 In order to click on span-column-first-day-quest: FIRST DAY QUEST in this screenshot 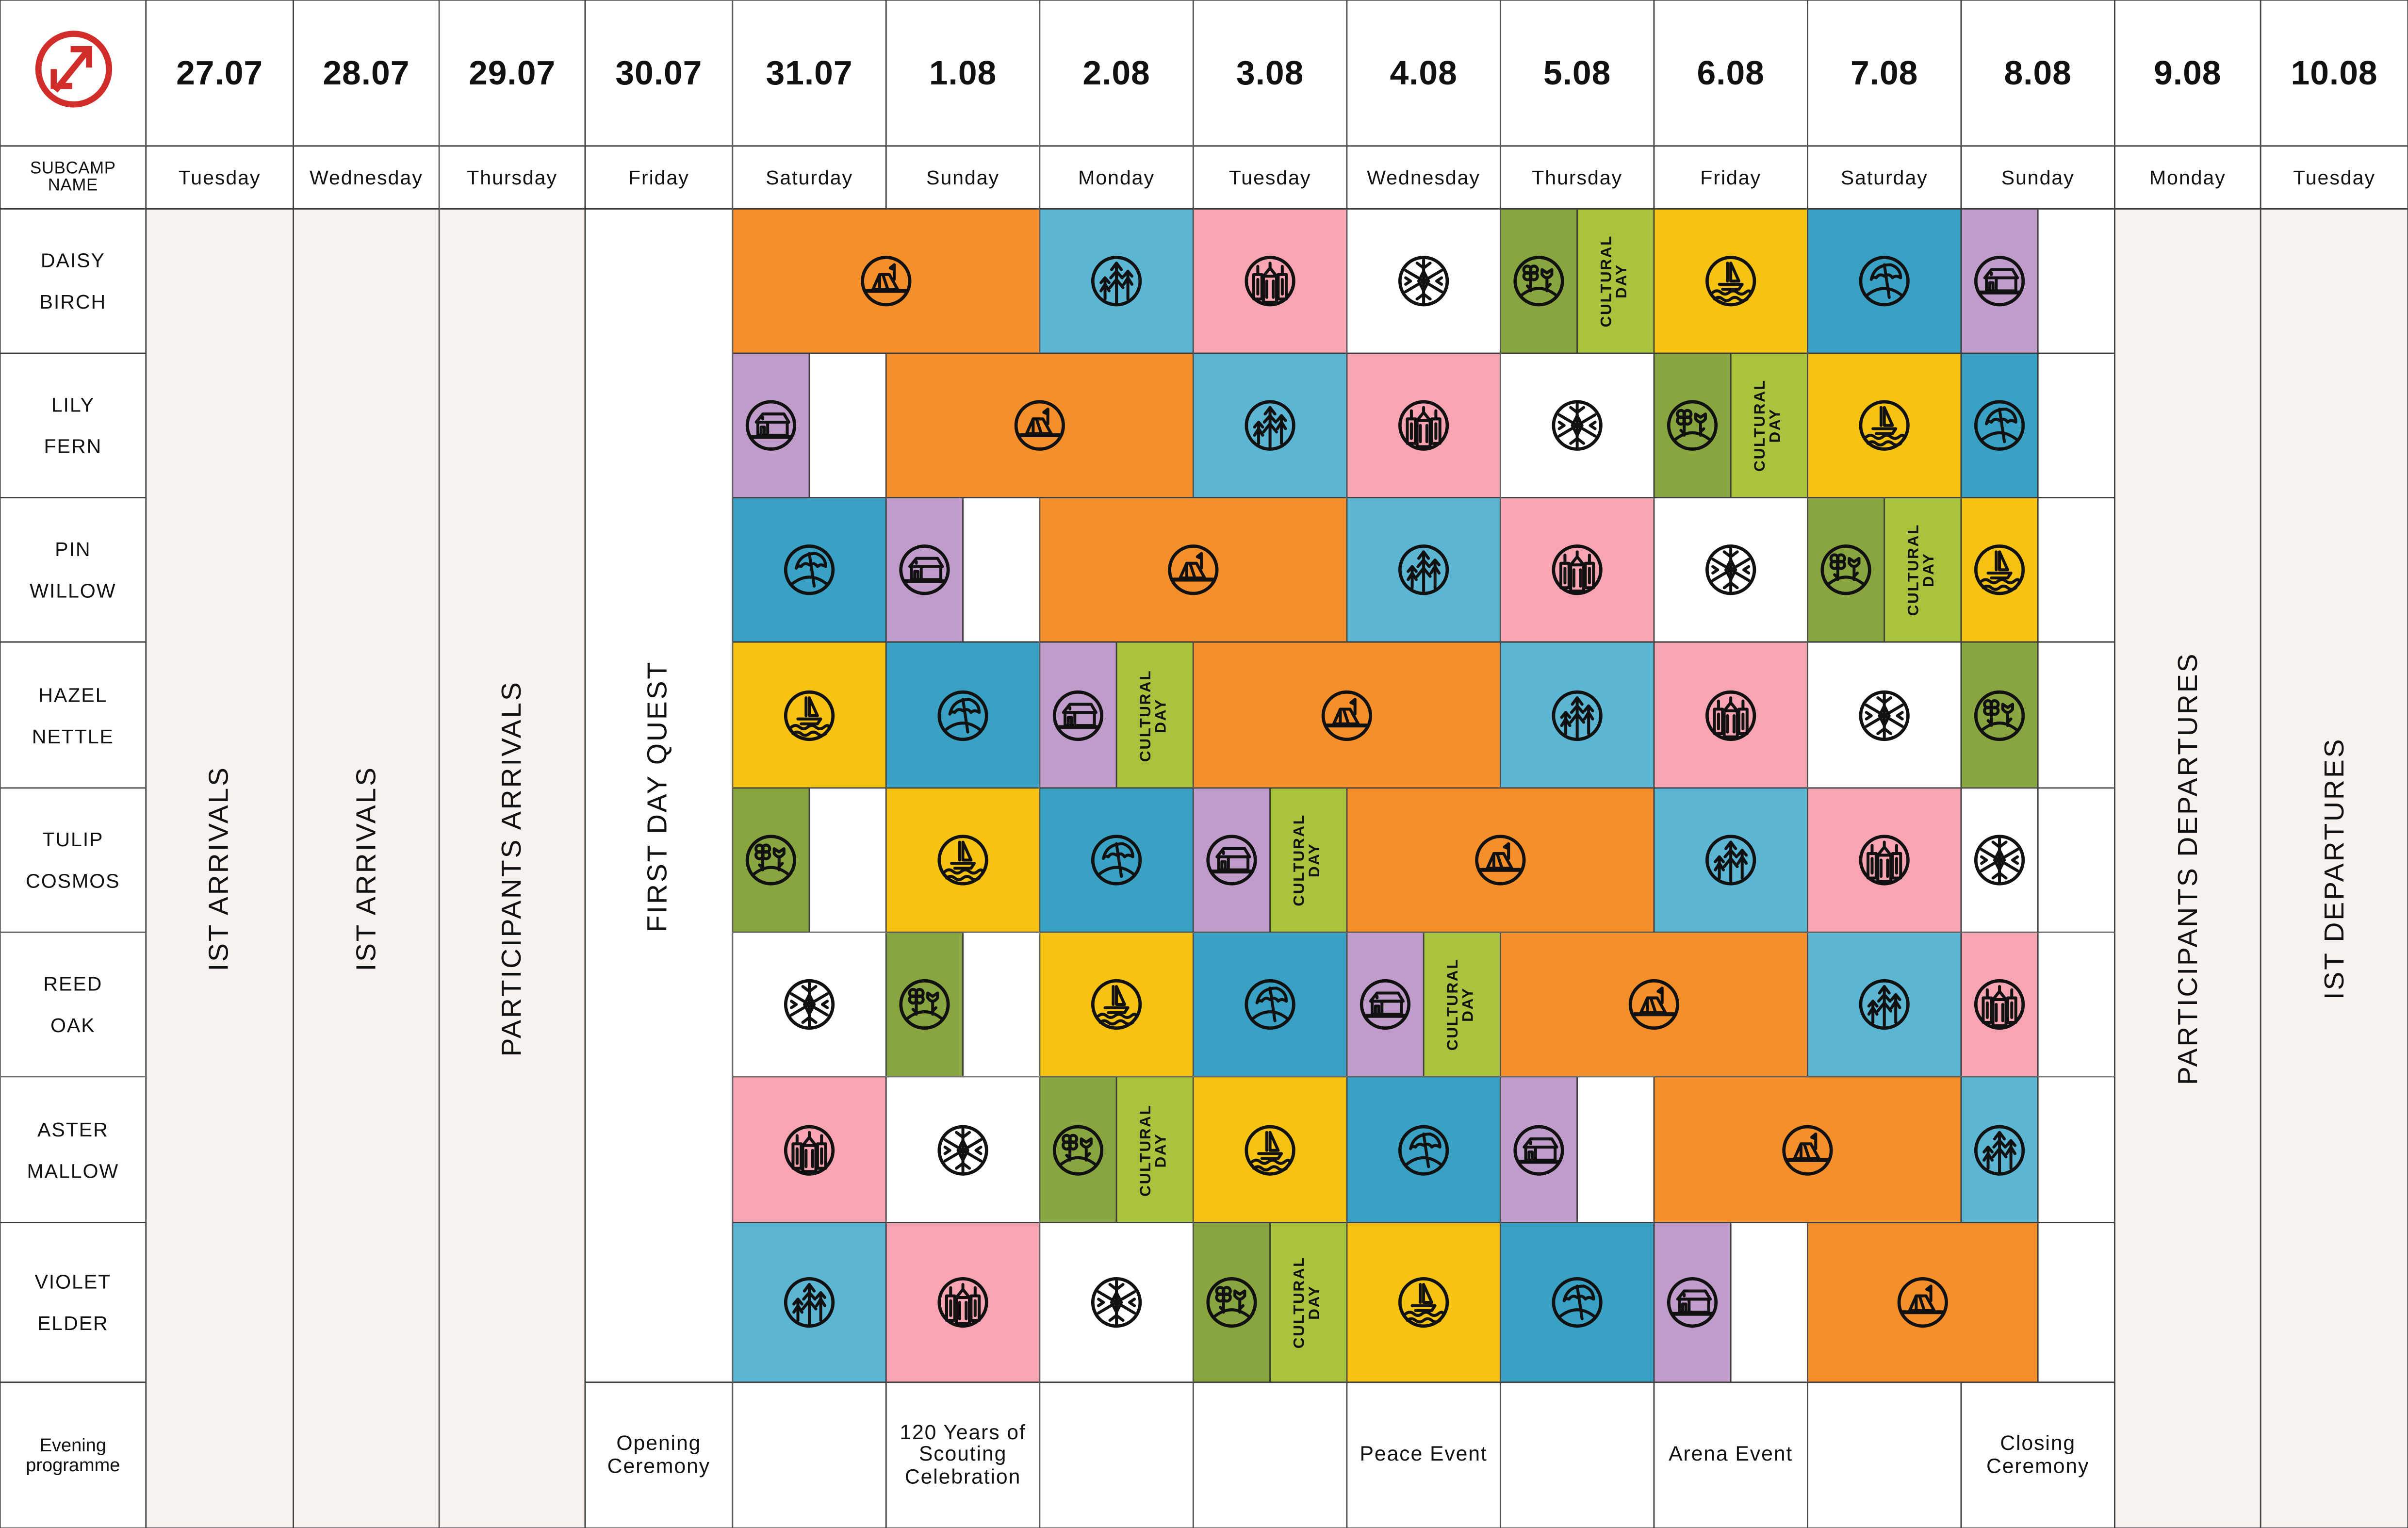, I will do `click(659, 795)`.